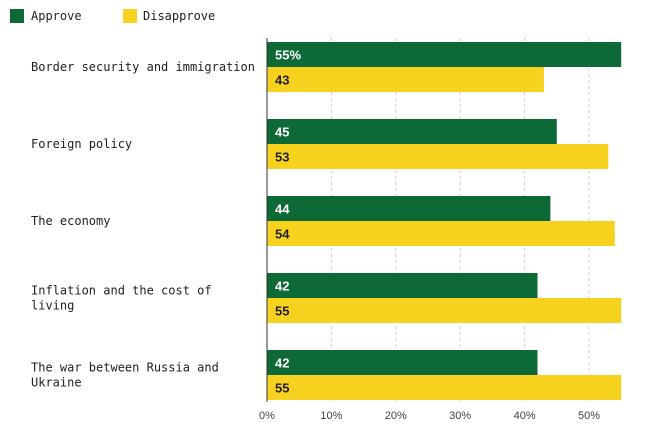  I want to click on category-label: Border security and immigration, so click(143, 67).